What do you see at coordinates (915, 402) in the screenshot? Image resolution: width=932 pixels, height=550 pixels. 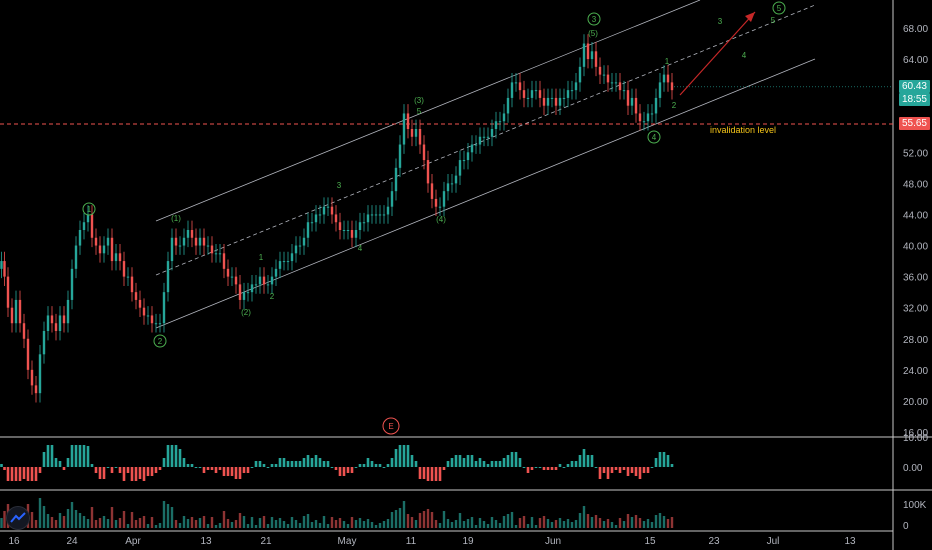 I see `price-tick-label: 20.00` at bounding box center [915, 402].